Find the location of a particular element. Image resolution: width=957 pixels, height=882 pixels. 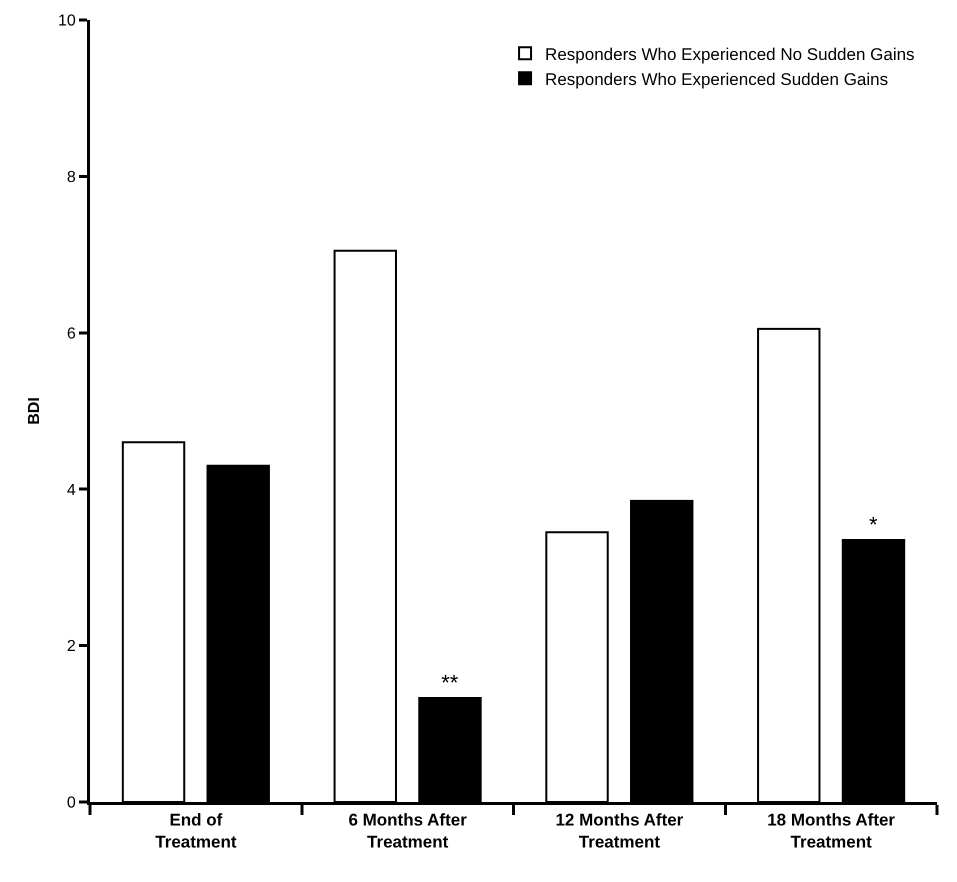

x-tick-label: End of Treatment is located at coordinates (196, 831).